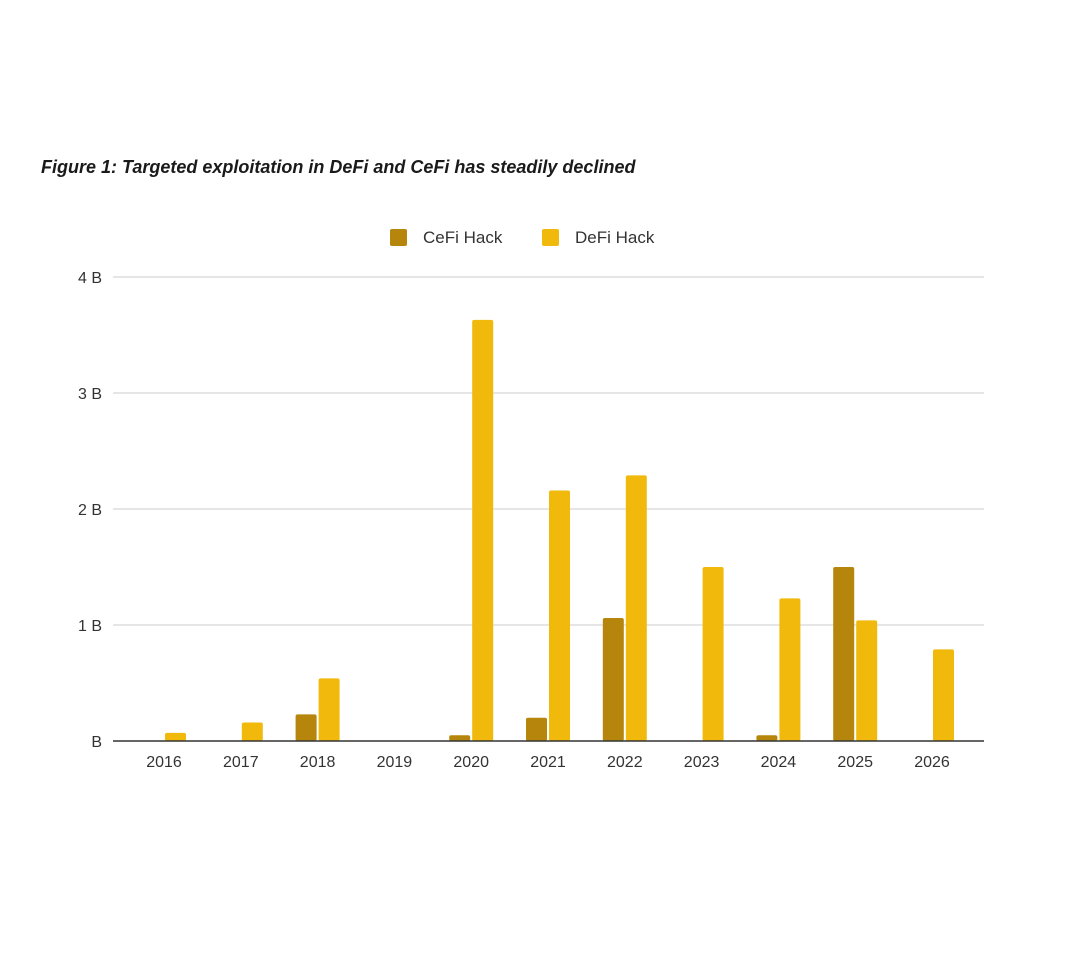  What do you see at coordinates (559, 615) in the screenshot?
I see `bar-defi-hack-2021` at bounding box center [559, 615].